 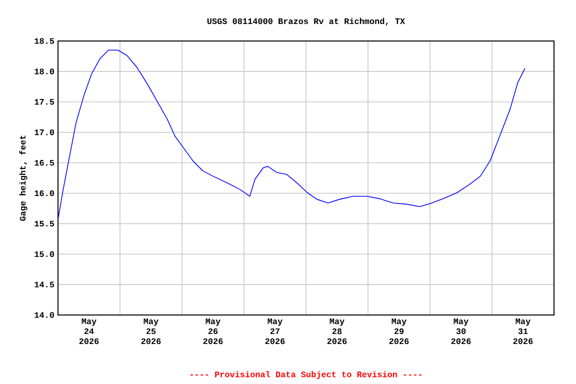 I want to click on x-tick-label: May 24 2026, so click(x=89, y=331).